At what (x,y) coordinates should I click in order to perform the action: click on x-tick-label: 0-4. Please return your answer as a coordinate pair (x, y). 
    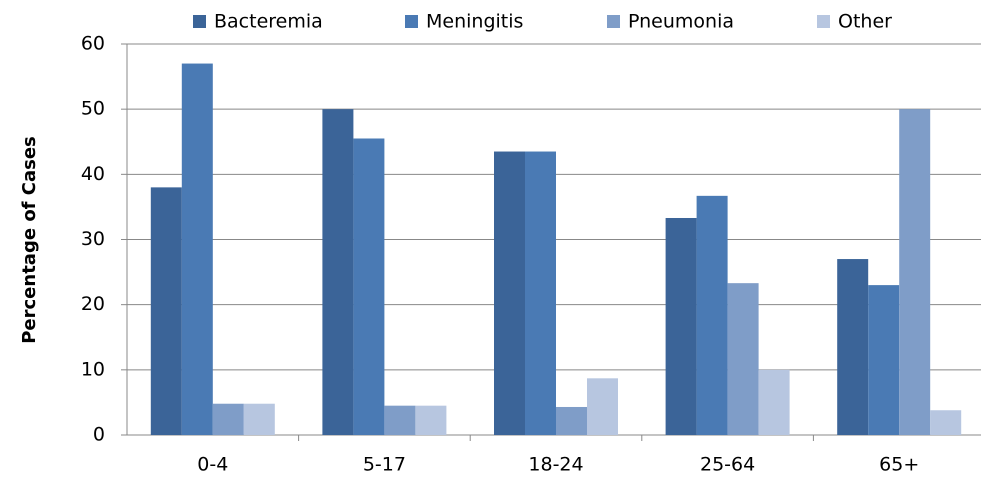
    Looking at the image, I should click on (212, 465).